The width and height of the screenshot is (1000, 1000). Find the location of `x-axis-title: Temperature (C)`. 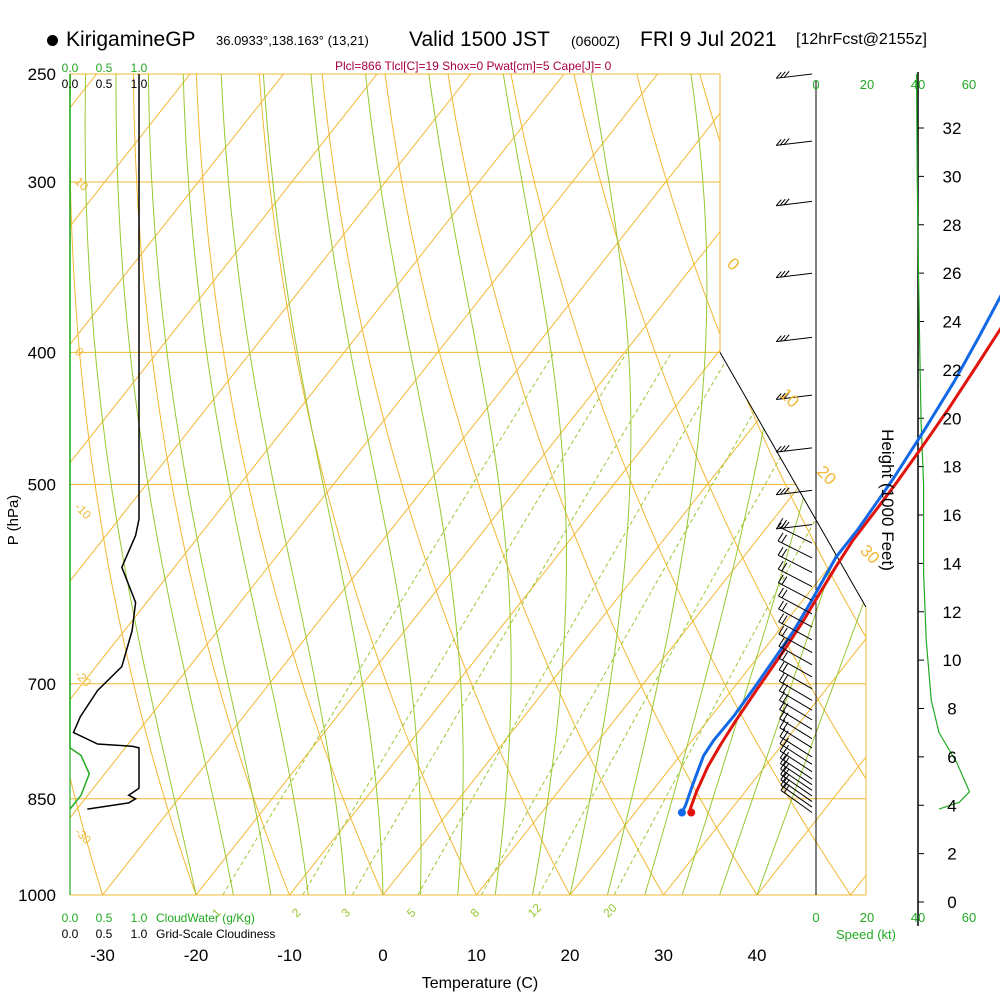

x-axis-title: Temperature (C) is located at coordinates (480, 983).